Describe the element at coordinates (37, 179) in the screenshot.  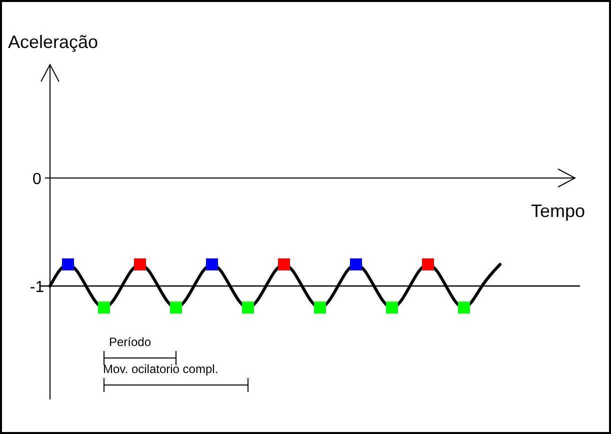
I see `y-tick-label: 0` at that location.